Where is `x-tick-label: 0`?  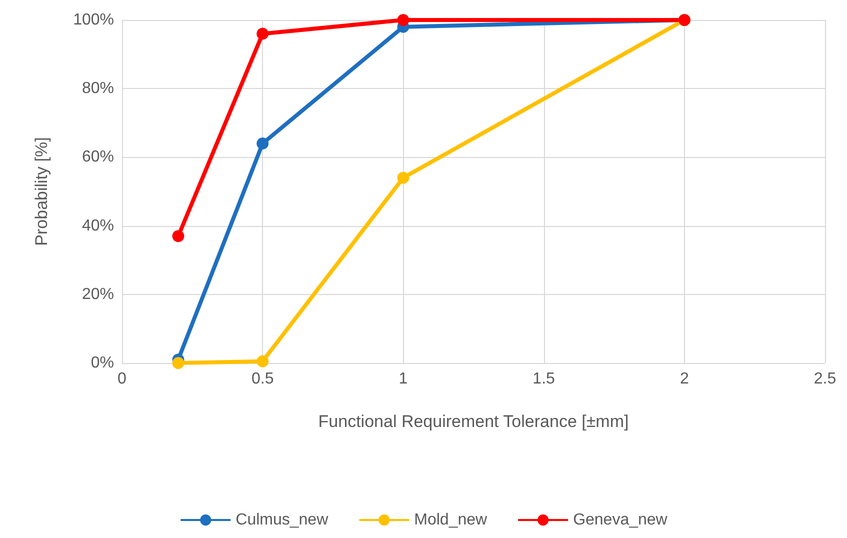 x-tick-label: 0 is located at coordinates (122, 379).